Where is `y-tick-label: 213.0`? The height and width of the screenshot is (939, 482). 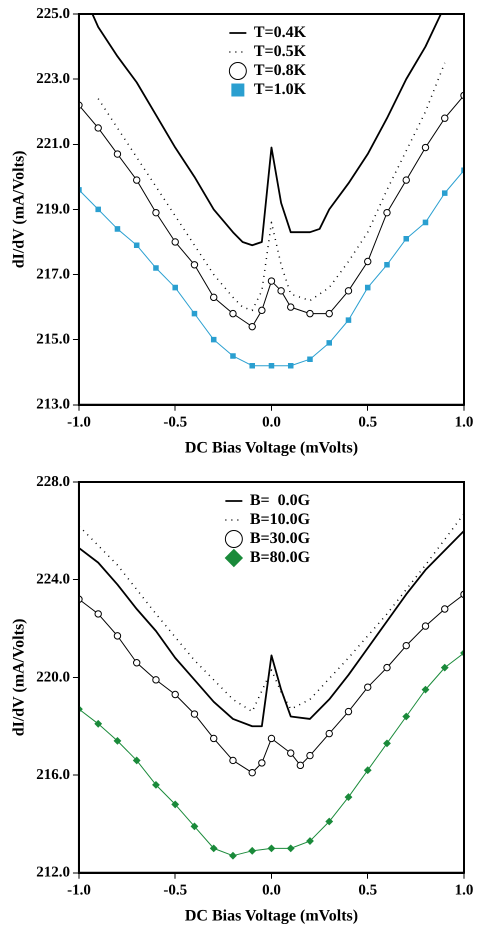 y-tick-label: 213.0 is located at coordinates (53, 404).